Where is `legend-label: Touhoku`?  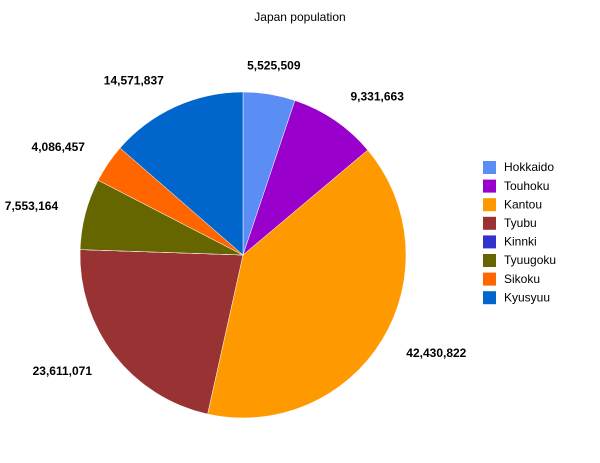
legend-label: Touhoku is located at coordinates (526, 186).